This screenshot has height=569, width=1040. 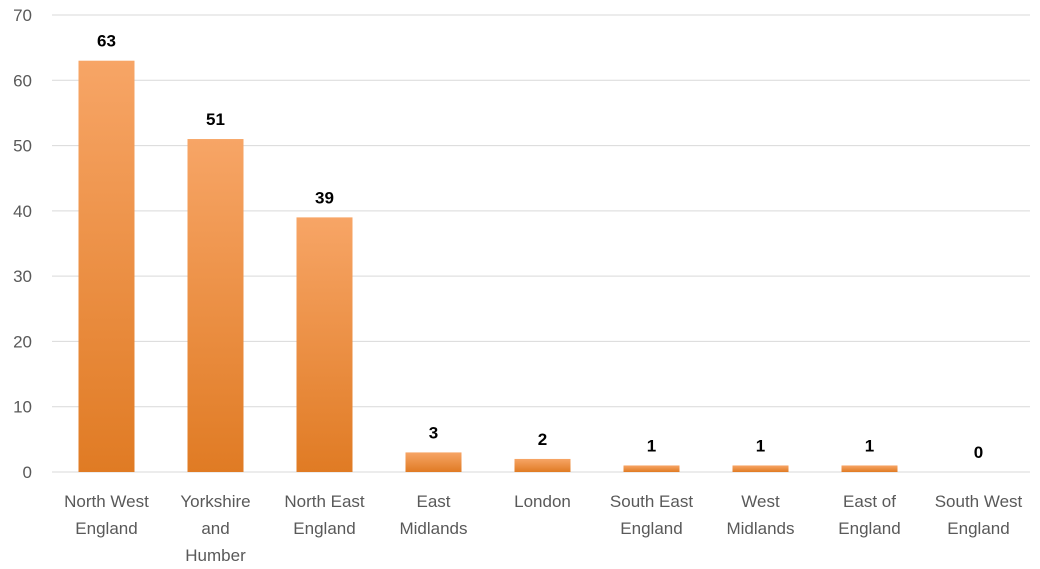 I want to click on x-category-label-line: North West, so click(x=106, y=501).